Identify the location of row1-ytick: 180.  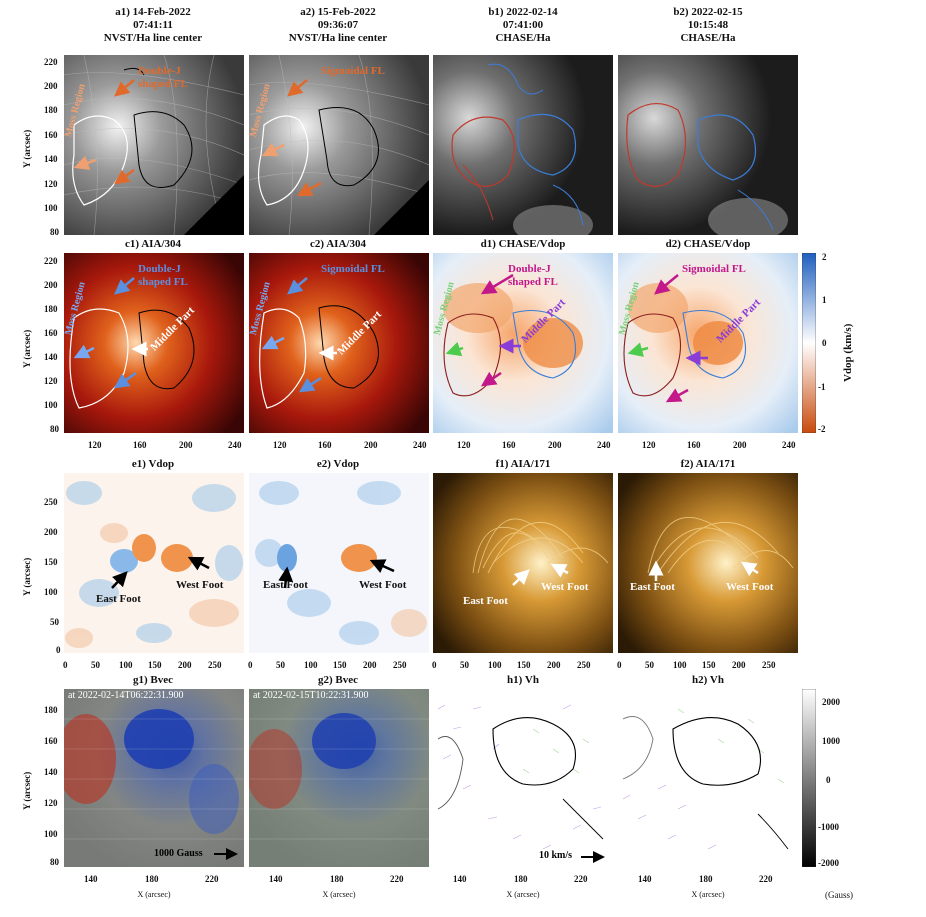
(51, 110).